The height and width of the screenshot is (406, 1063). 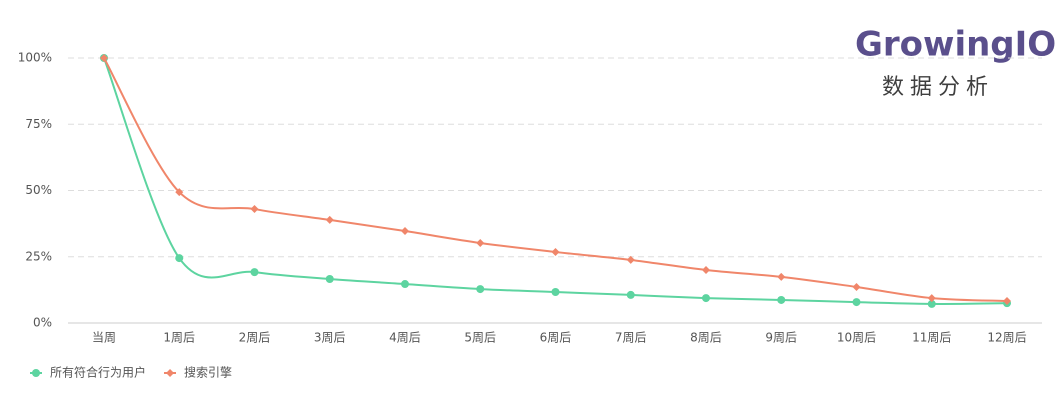 What do you see at coordinates (405, 338) in the screenshot?
I see `x-tick-label: 4周后` at bounding box center [405, 338].